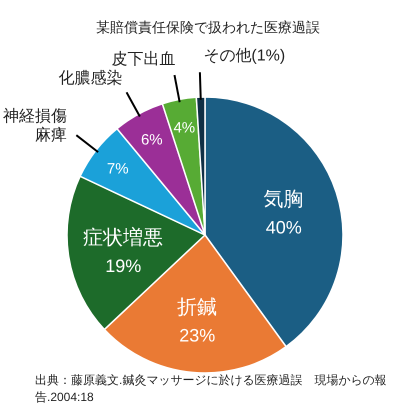  Describe the element at coordinates (211, 389) in the screenshot. I see `source-note: 出典：藤原義文.鍼灸マッサージに於ける医療過誤 現場からの報告.2004:18` at that location.